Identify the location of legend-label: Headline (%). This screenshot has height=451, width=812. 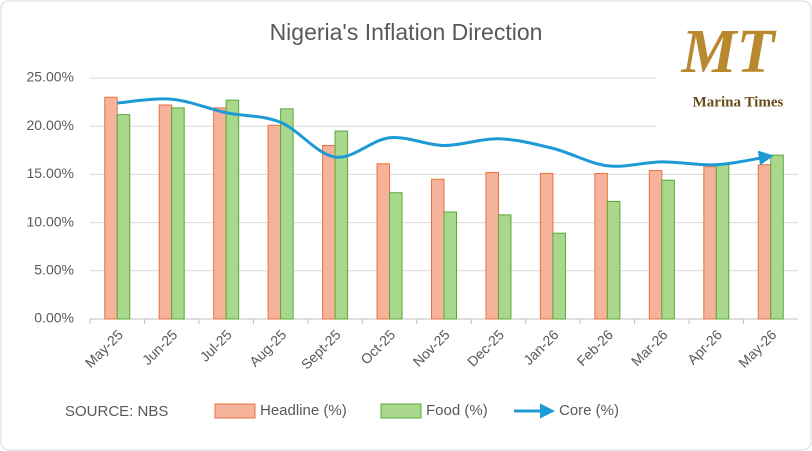
(303, 410).